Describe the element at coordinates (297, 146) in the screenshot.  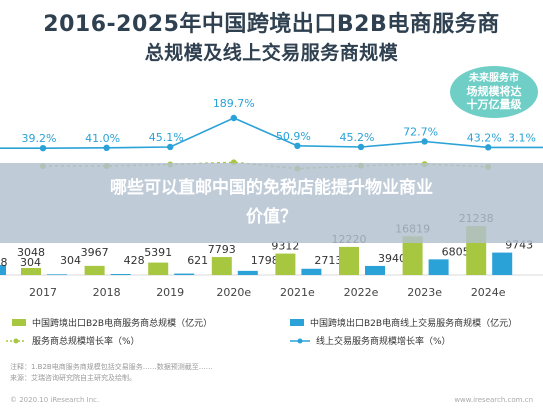
I see `point-online-growth-2021e` at that location.